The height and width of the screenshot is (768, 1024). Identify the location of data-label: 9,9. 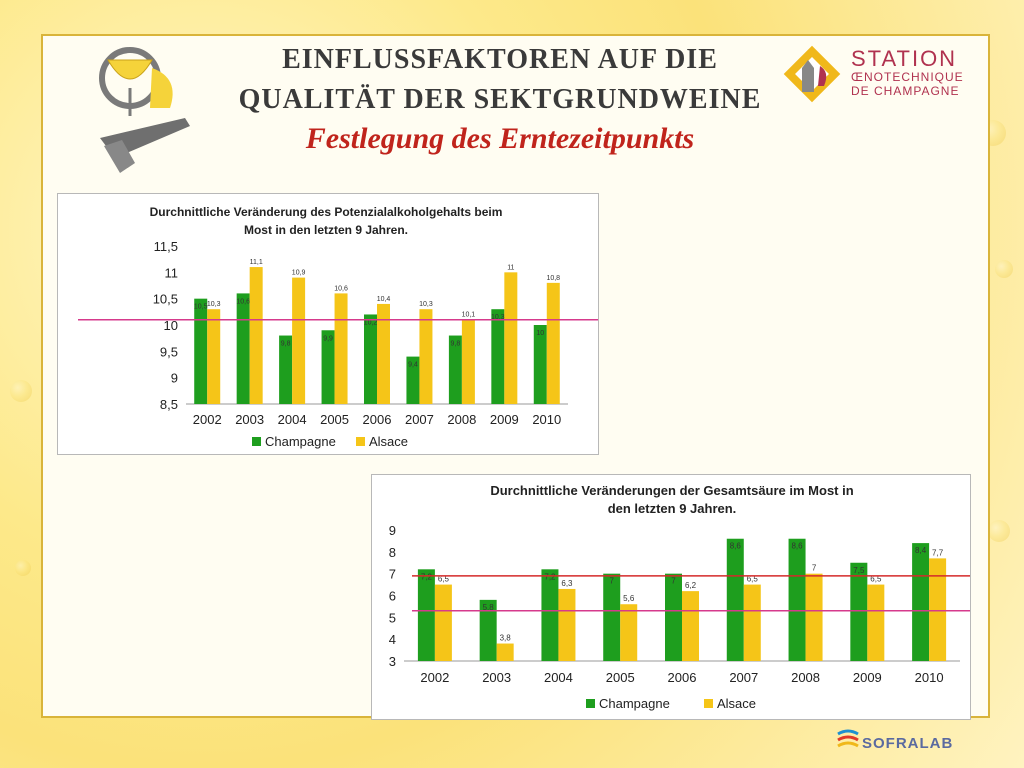
(328, 338).